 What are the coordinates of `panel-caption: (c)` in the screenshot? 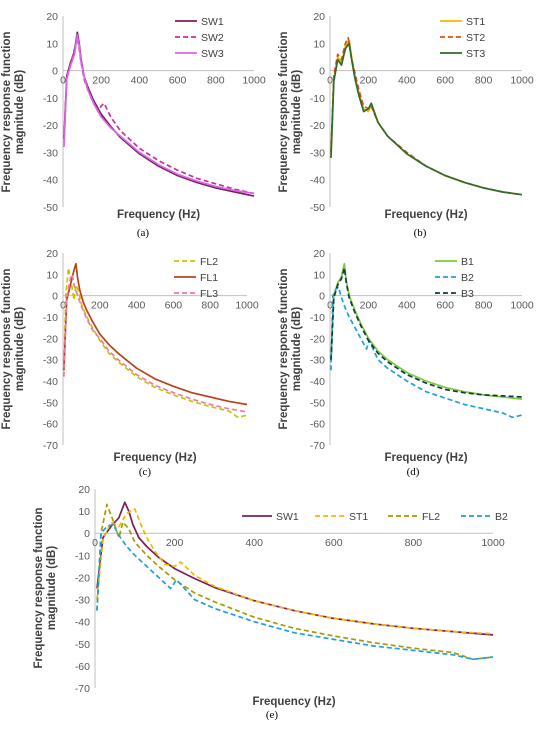 It's located at (145, 472).